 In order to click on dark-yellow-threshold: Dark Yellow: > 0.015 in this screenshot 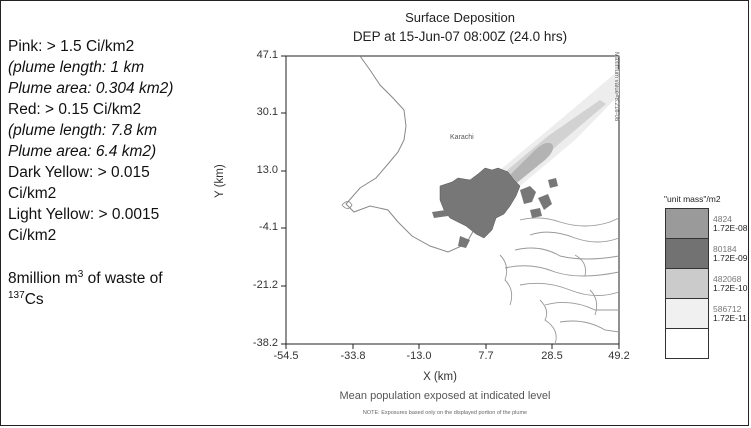, I will do `click(79, 172)`.